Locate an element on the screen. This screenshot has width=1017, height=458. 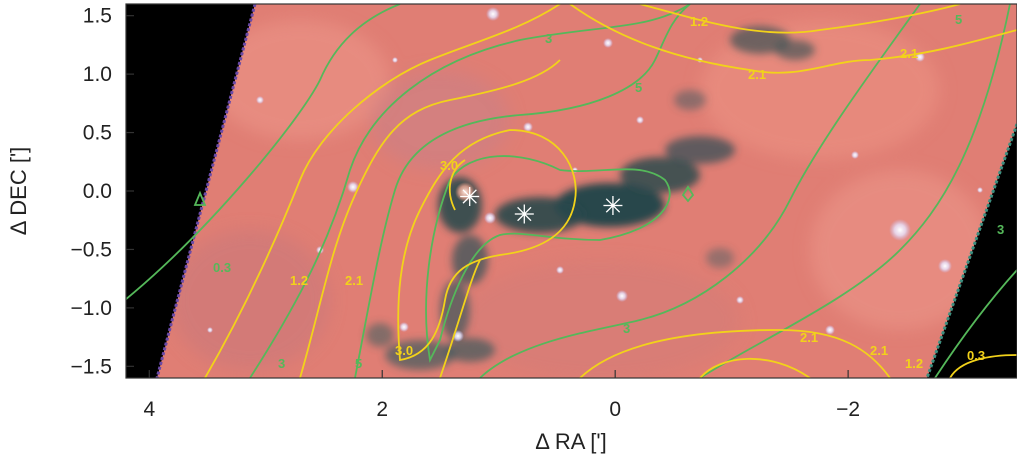
y-tick-label: 0.0 is located at coordinates (97, 191).